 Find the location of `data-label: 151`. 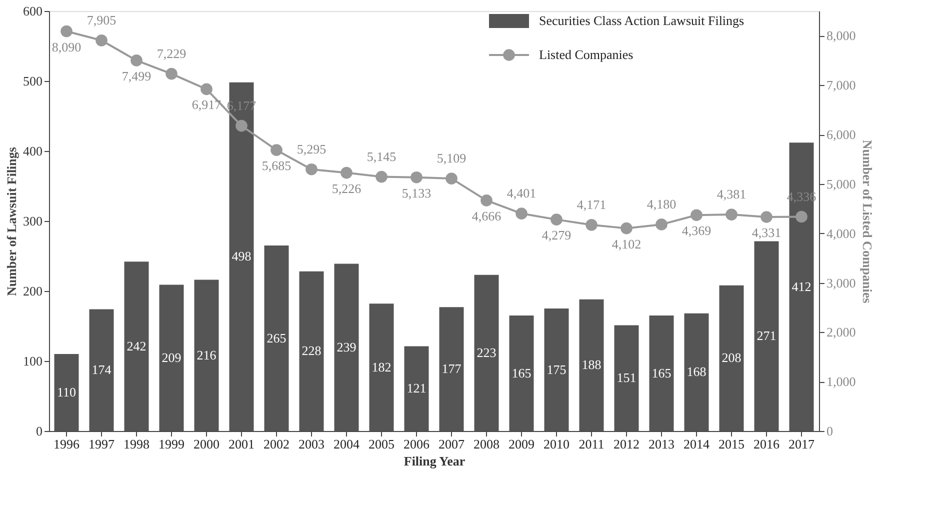

data-label: 151 is located at coordinates (626, 378).